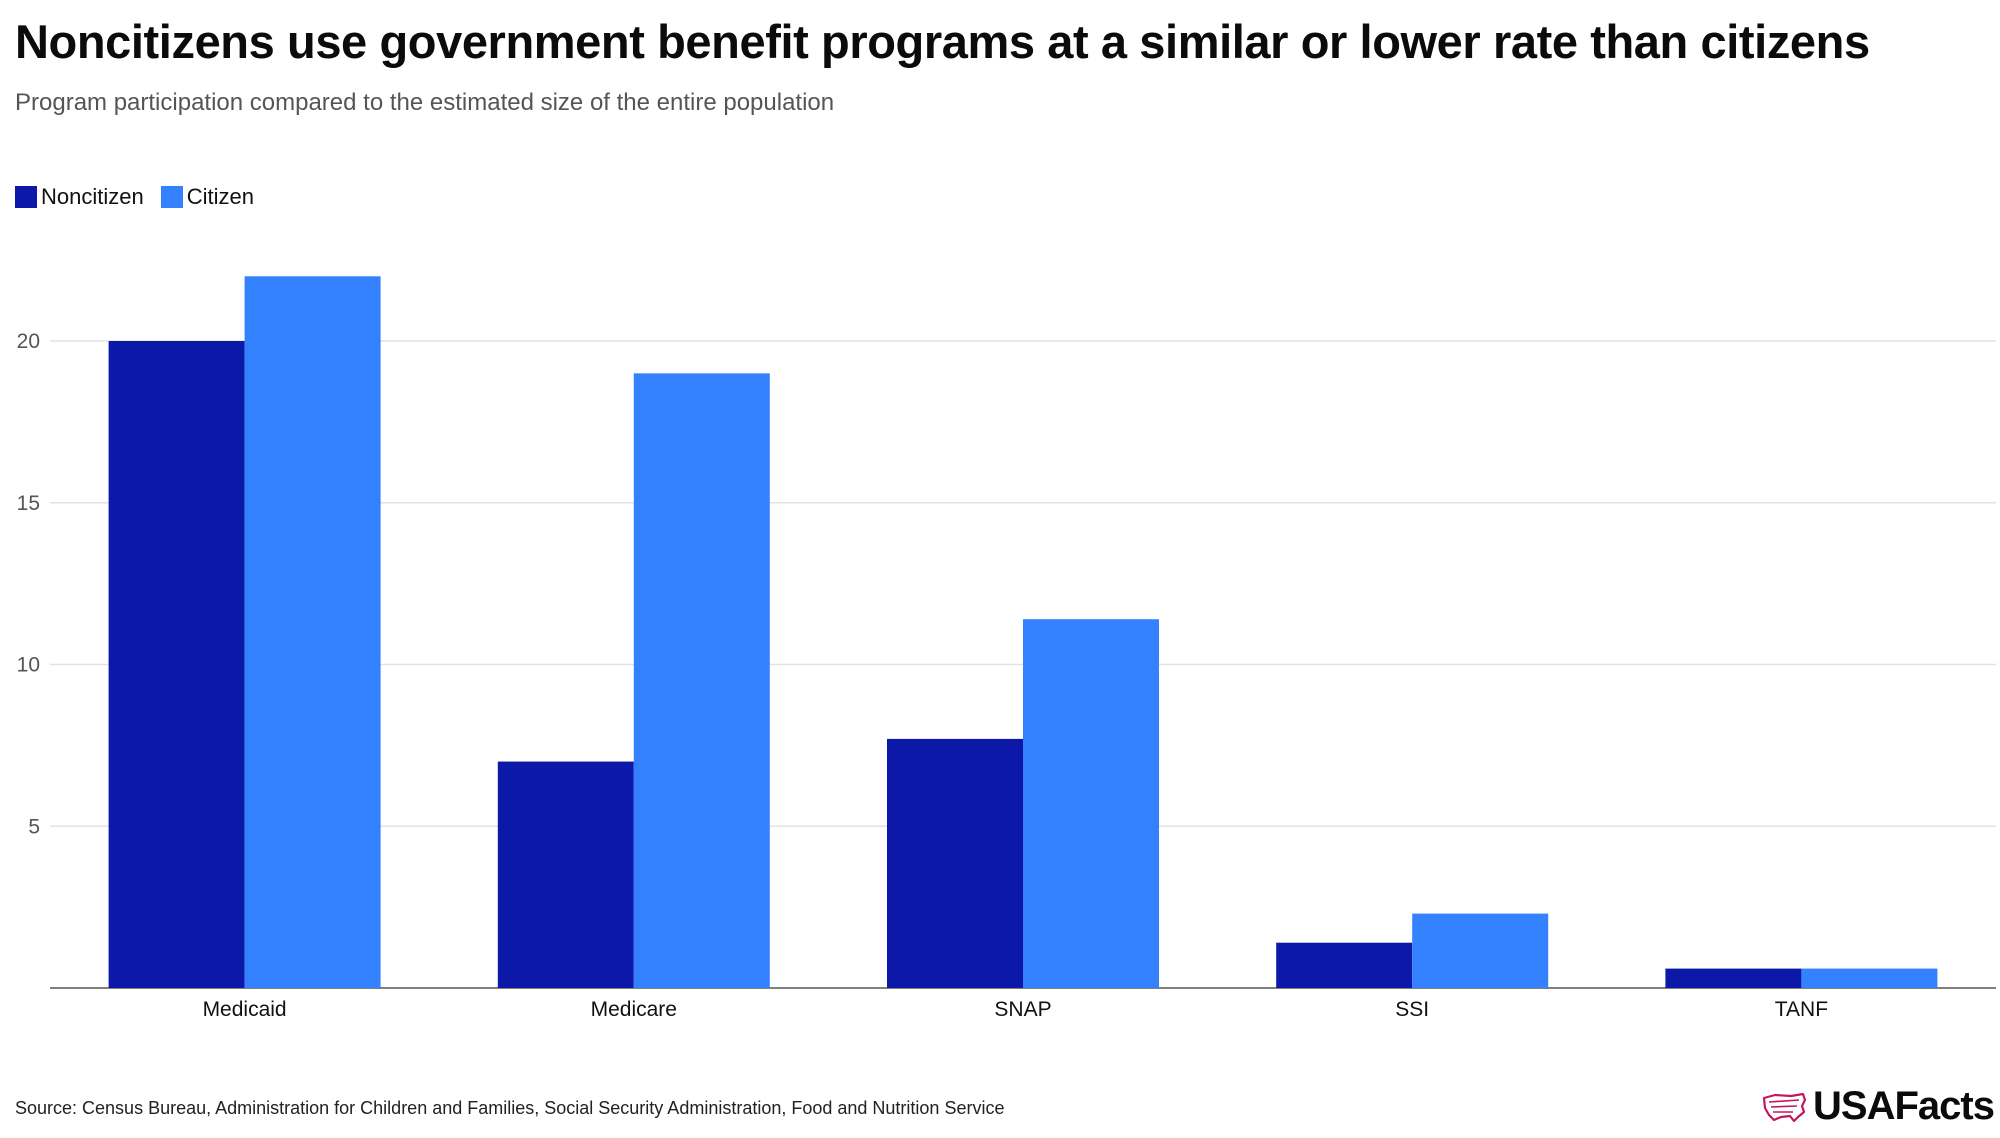 Image resolution: width=2000 pixels, height=1138 pixels. I want to click on legend-swatch-noncitizen, so click(26, 197).